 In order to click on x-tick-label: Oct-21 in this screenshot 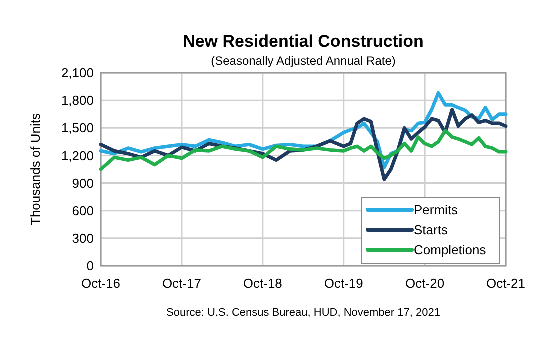, I will do `click(506, 283)`.